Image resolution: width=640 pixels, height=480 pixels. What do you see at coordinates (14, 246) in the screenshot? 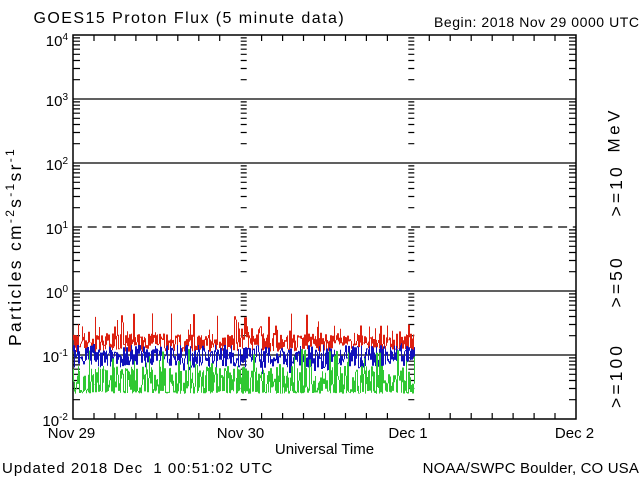
I see `svg-text: Particles cm-2s-1sr-1` at bounding box center [14, 246].